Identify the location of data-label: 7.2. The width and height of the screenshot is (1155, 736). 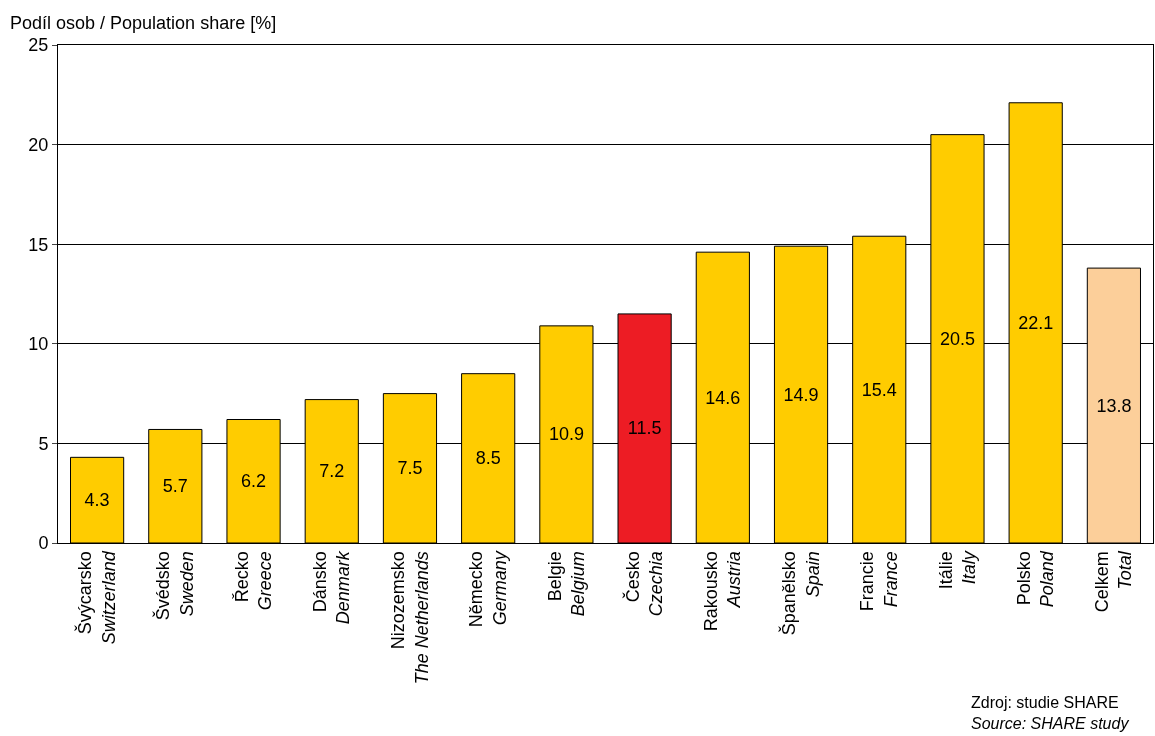
(332, 471).